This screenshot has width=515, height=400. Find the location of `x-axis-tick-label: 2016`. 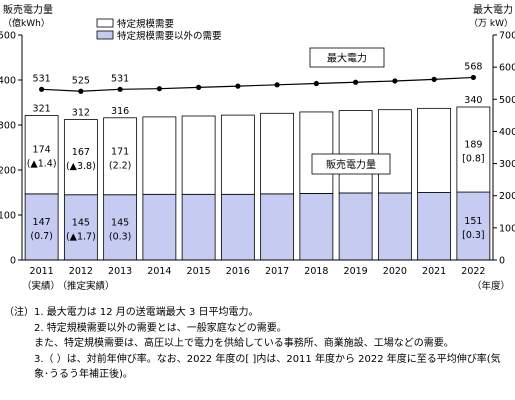

x-axis-tick-label: 2016 is located at coordinates (238, 271).